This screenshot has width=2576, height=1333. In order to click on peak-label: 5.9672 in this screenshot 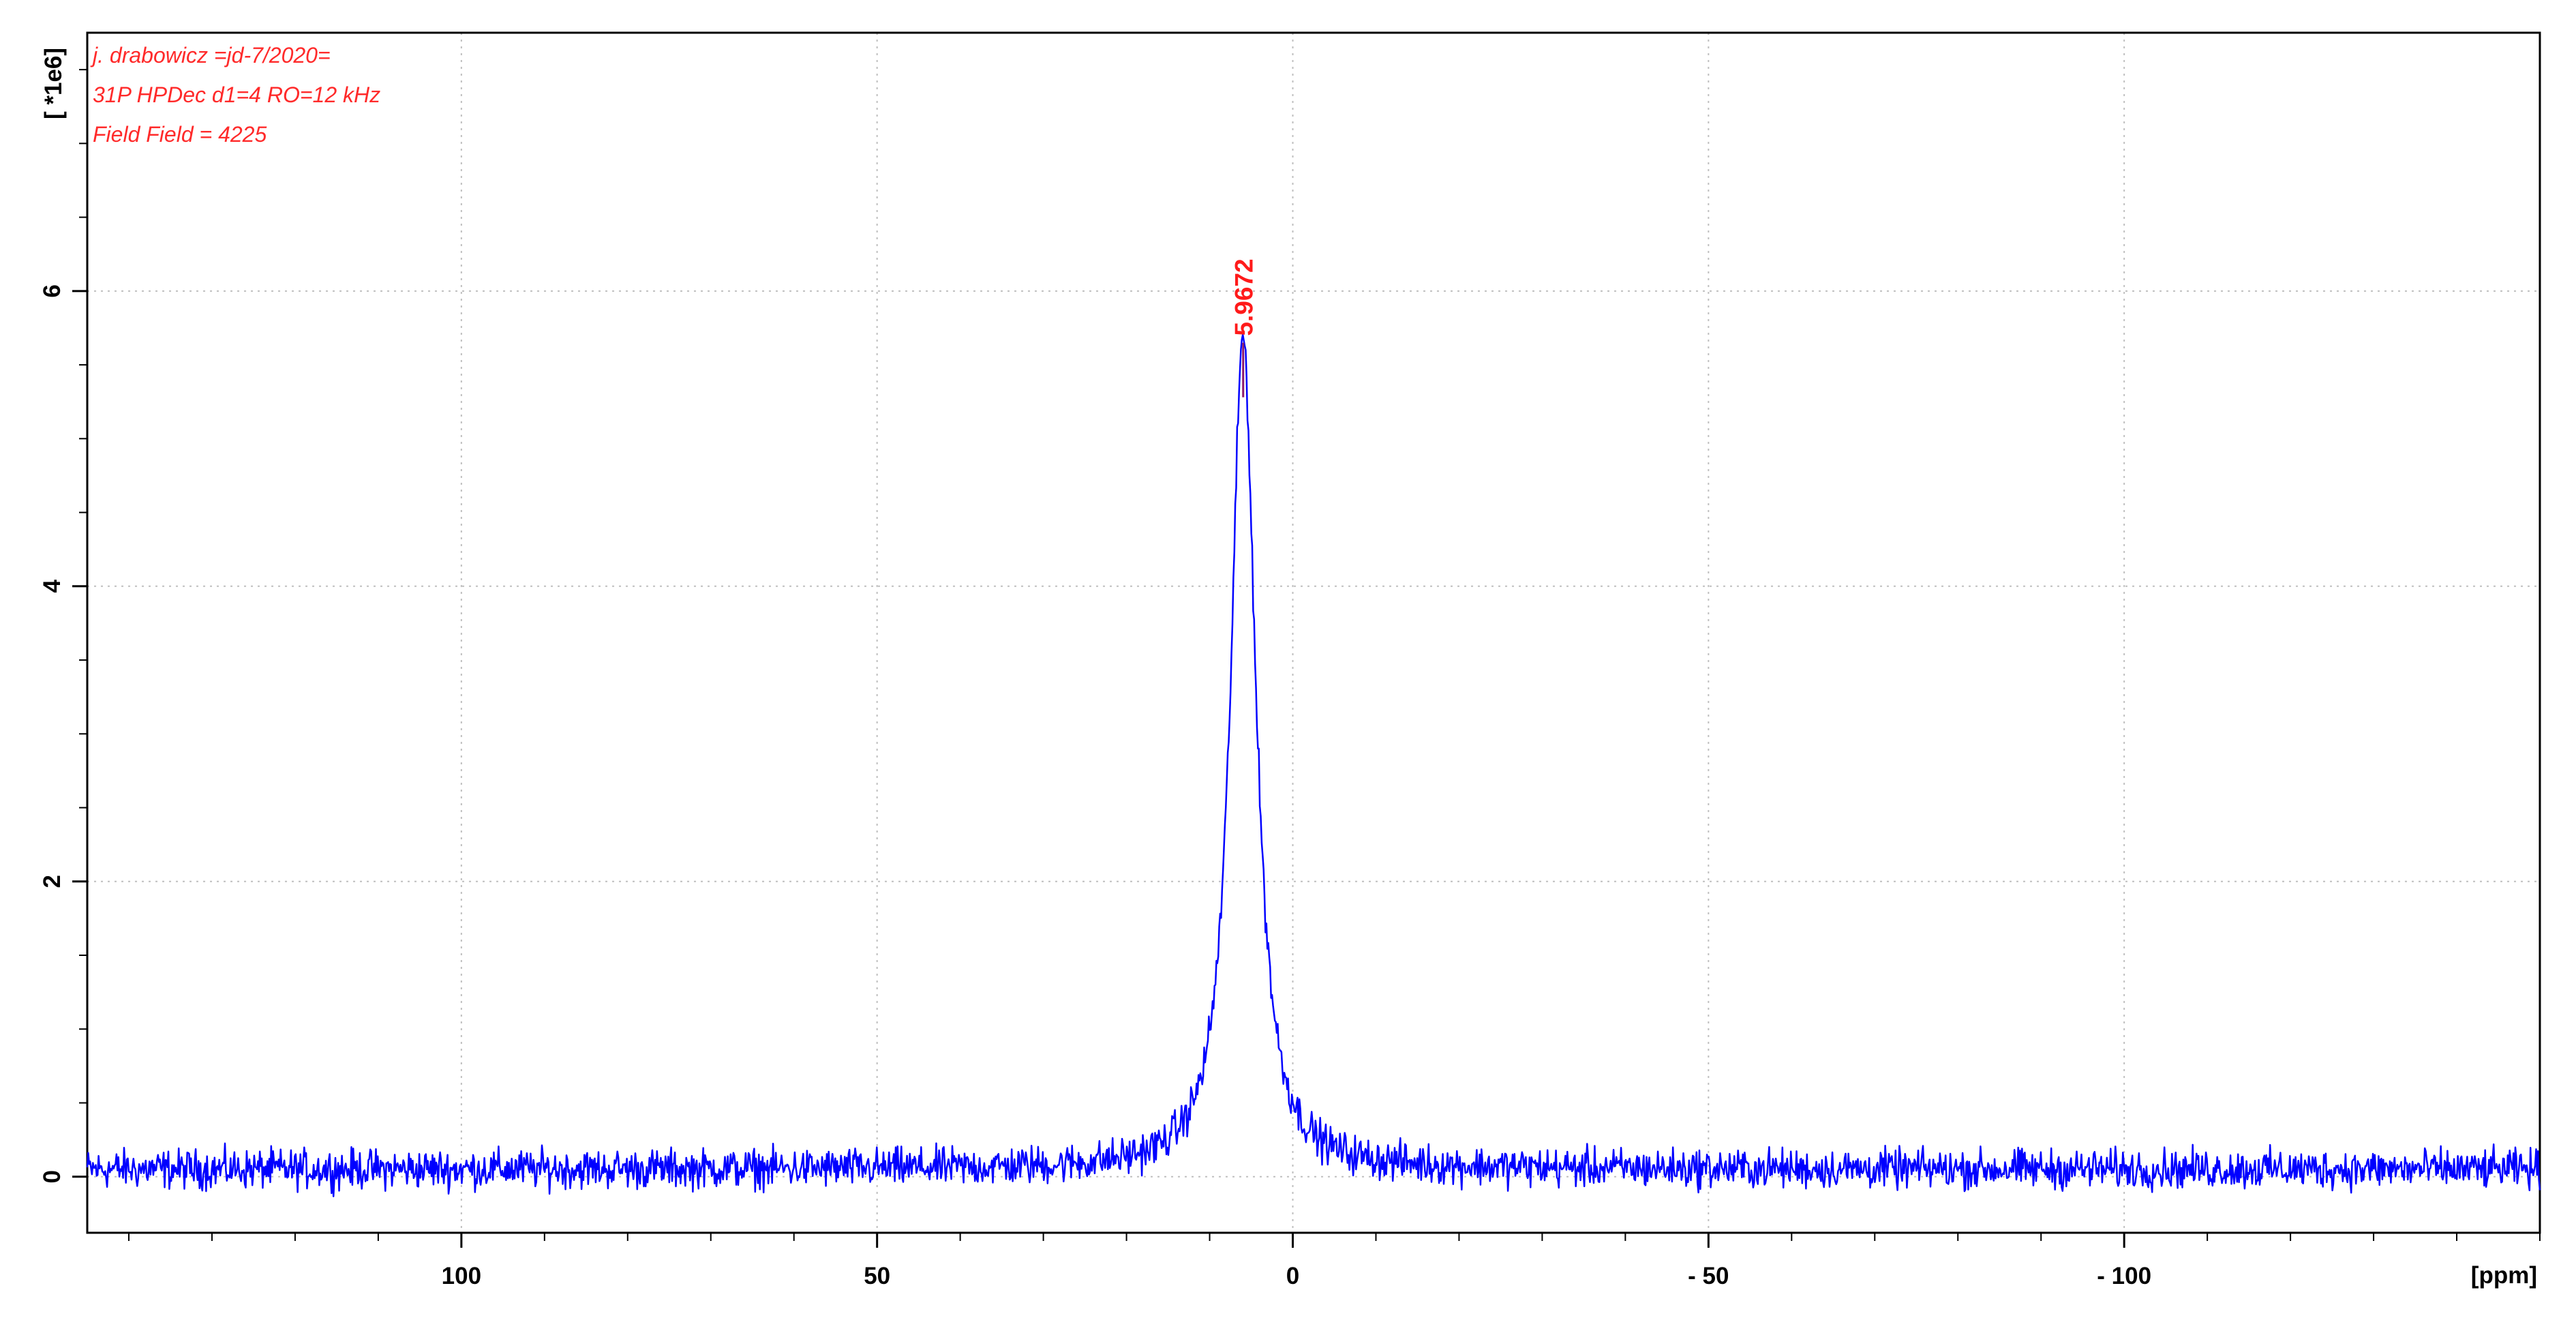, I will do `click(1244, 296)`.